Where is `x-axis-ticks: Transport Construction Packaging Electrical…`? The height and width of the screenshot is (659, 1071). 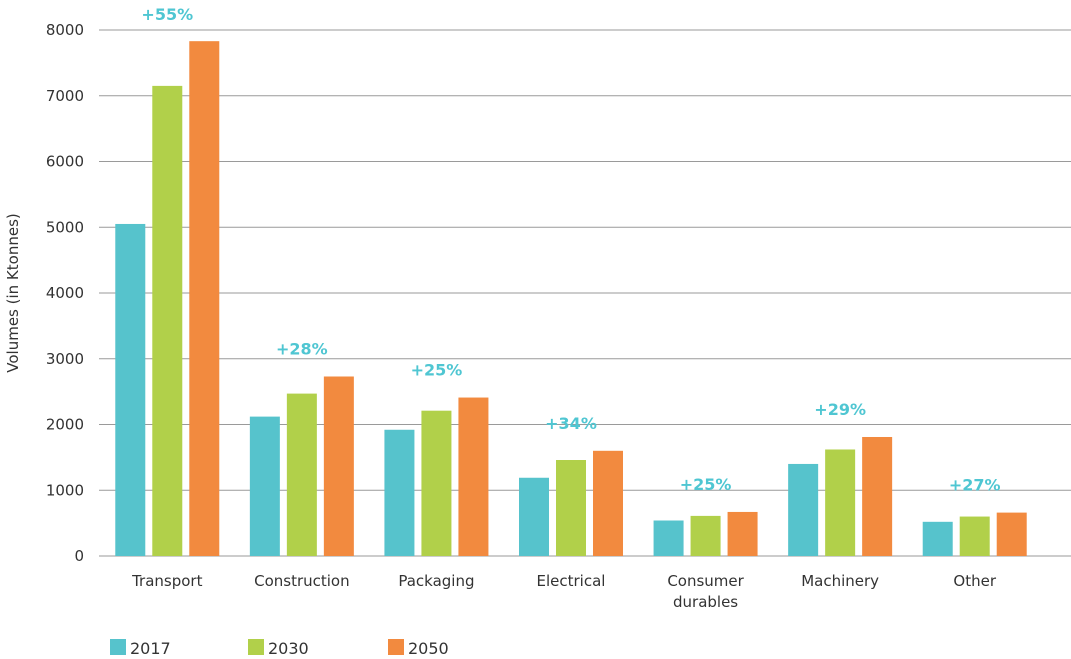
x-axis-ticks: Transport Construction Packaging Electrical… is located at coordinates (564, 591).